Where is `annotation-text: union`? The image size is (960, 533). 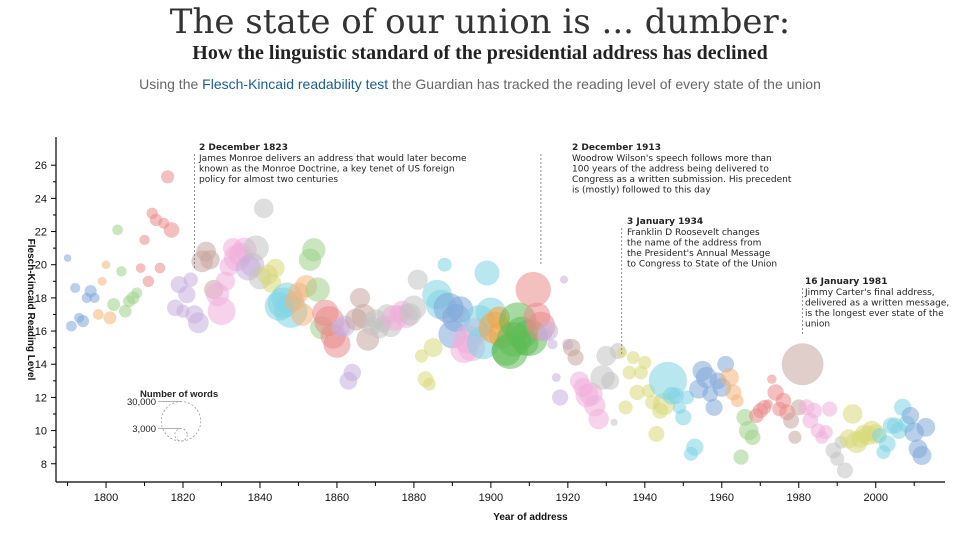
annotation-text: union is located at coordinates (817, 325).